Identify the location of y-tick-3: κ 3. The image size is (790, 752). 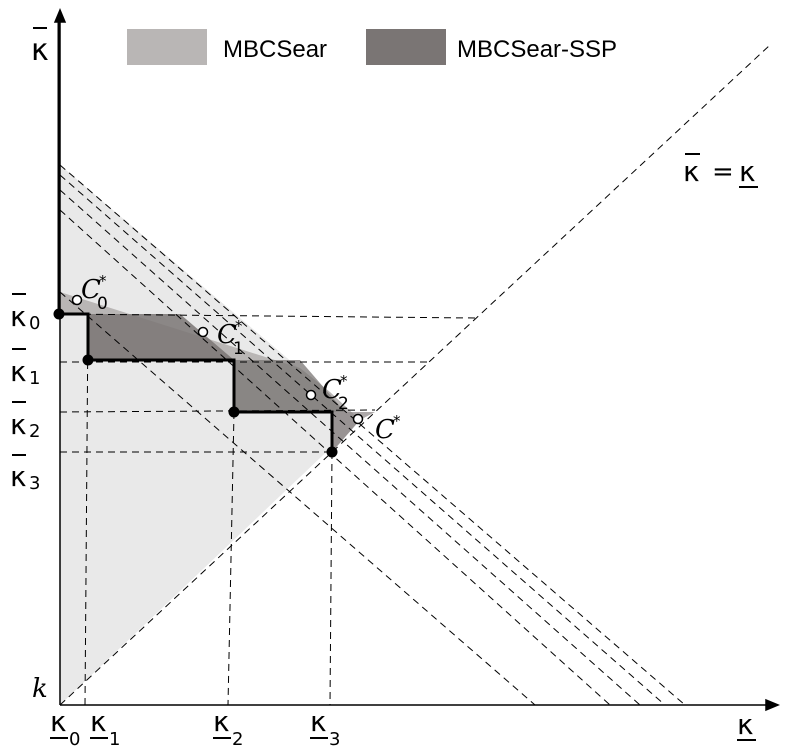
(25, 474).